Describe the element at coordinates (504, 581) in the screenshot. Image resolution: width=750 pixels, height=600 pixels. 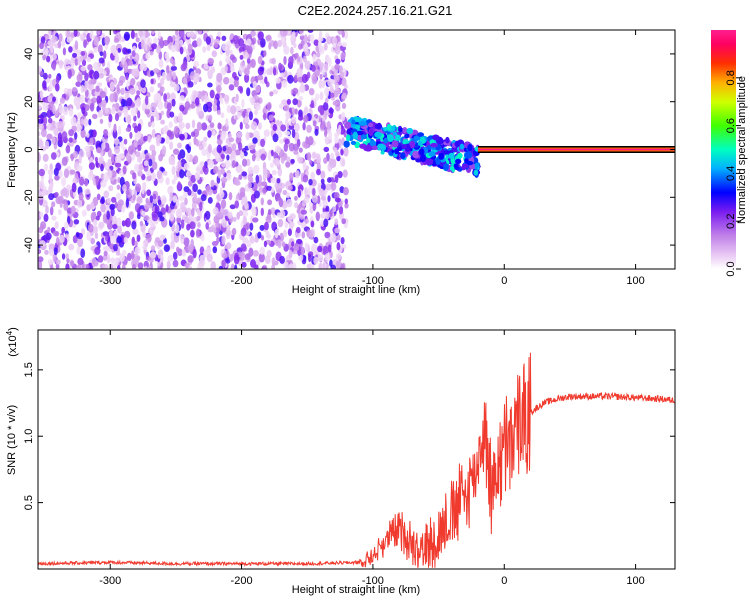
I see `snr-x-tick-label: 0` at that location.